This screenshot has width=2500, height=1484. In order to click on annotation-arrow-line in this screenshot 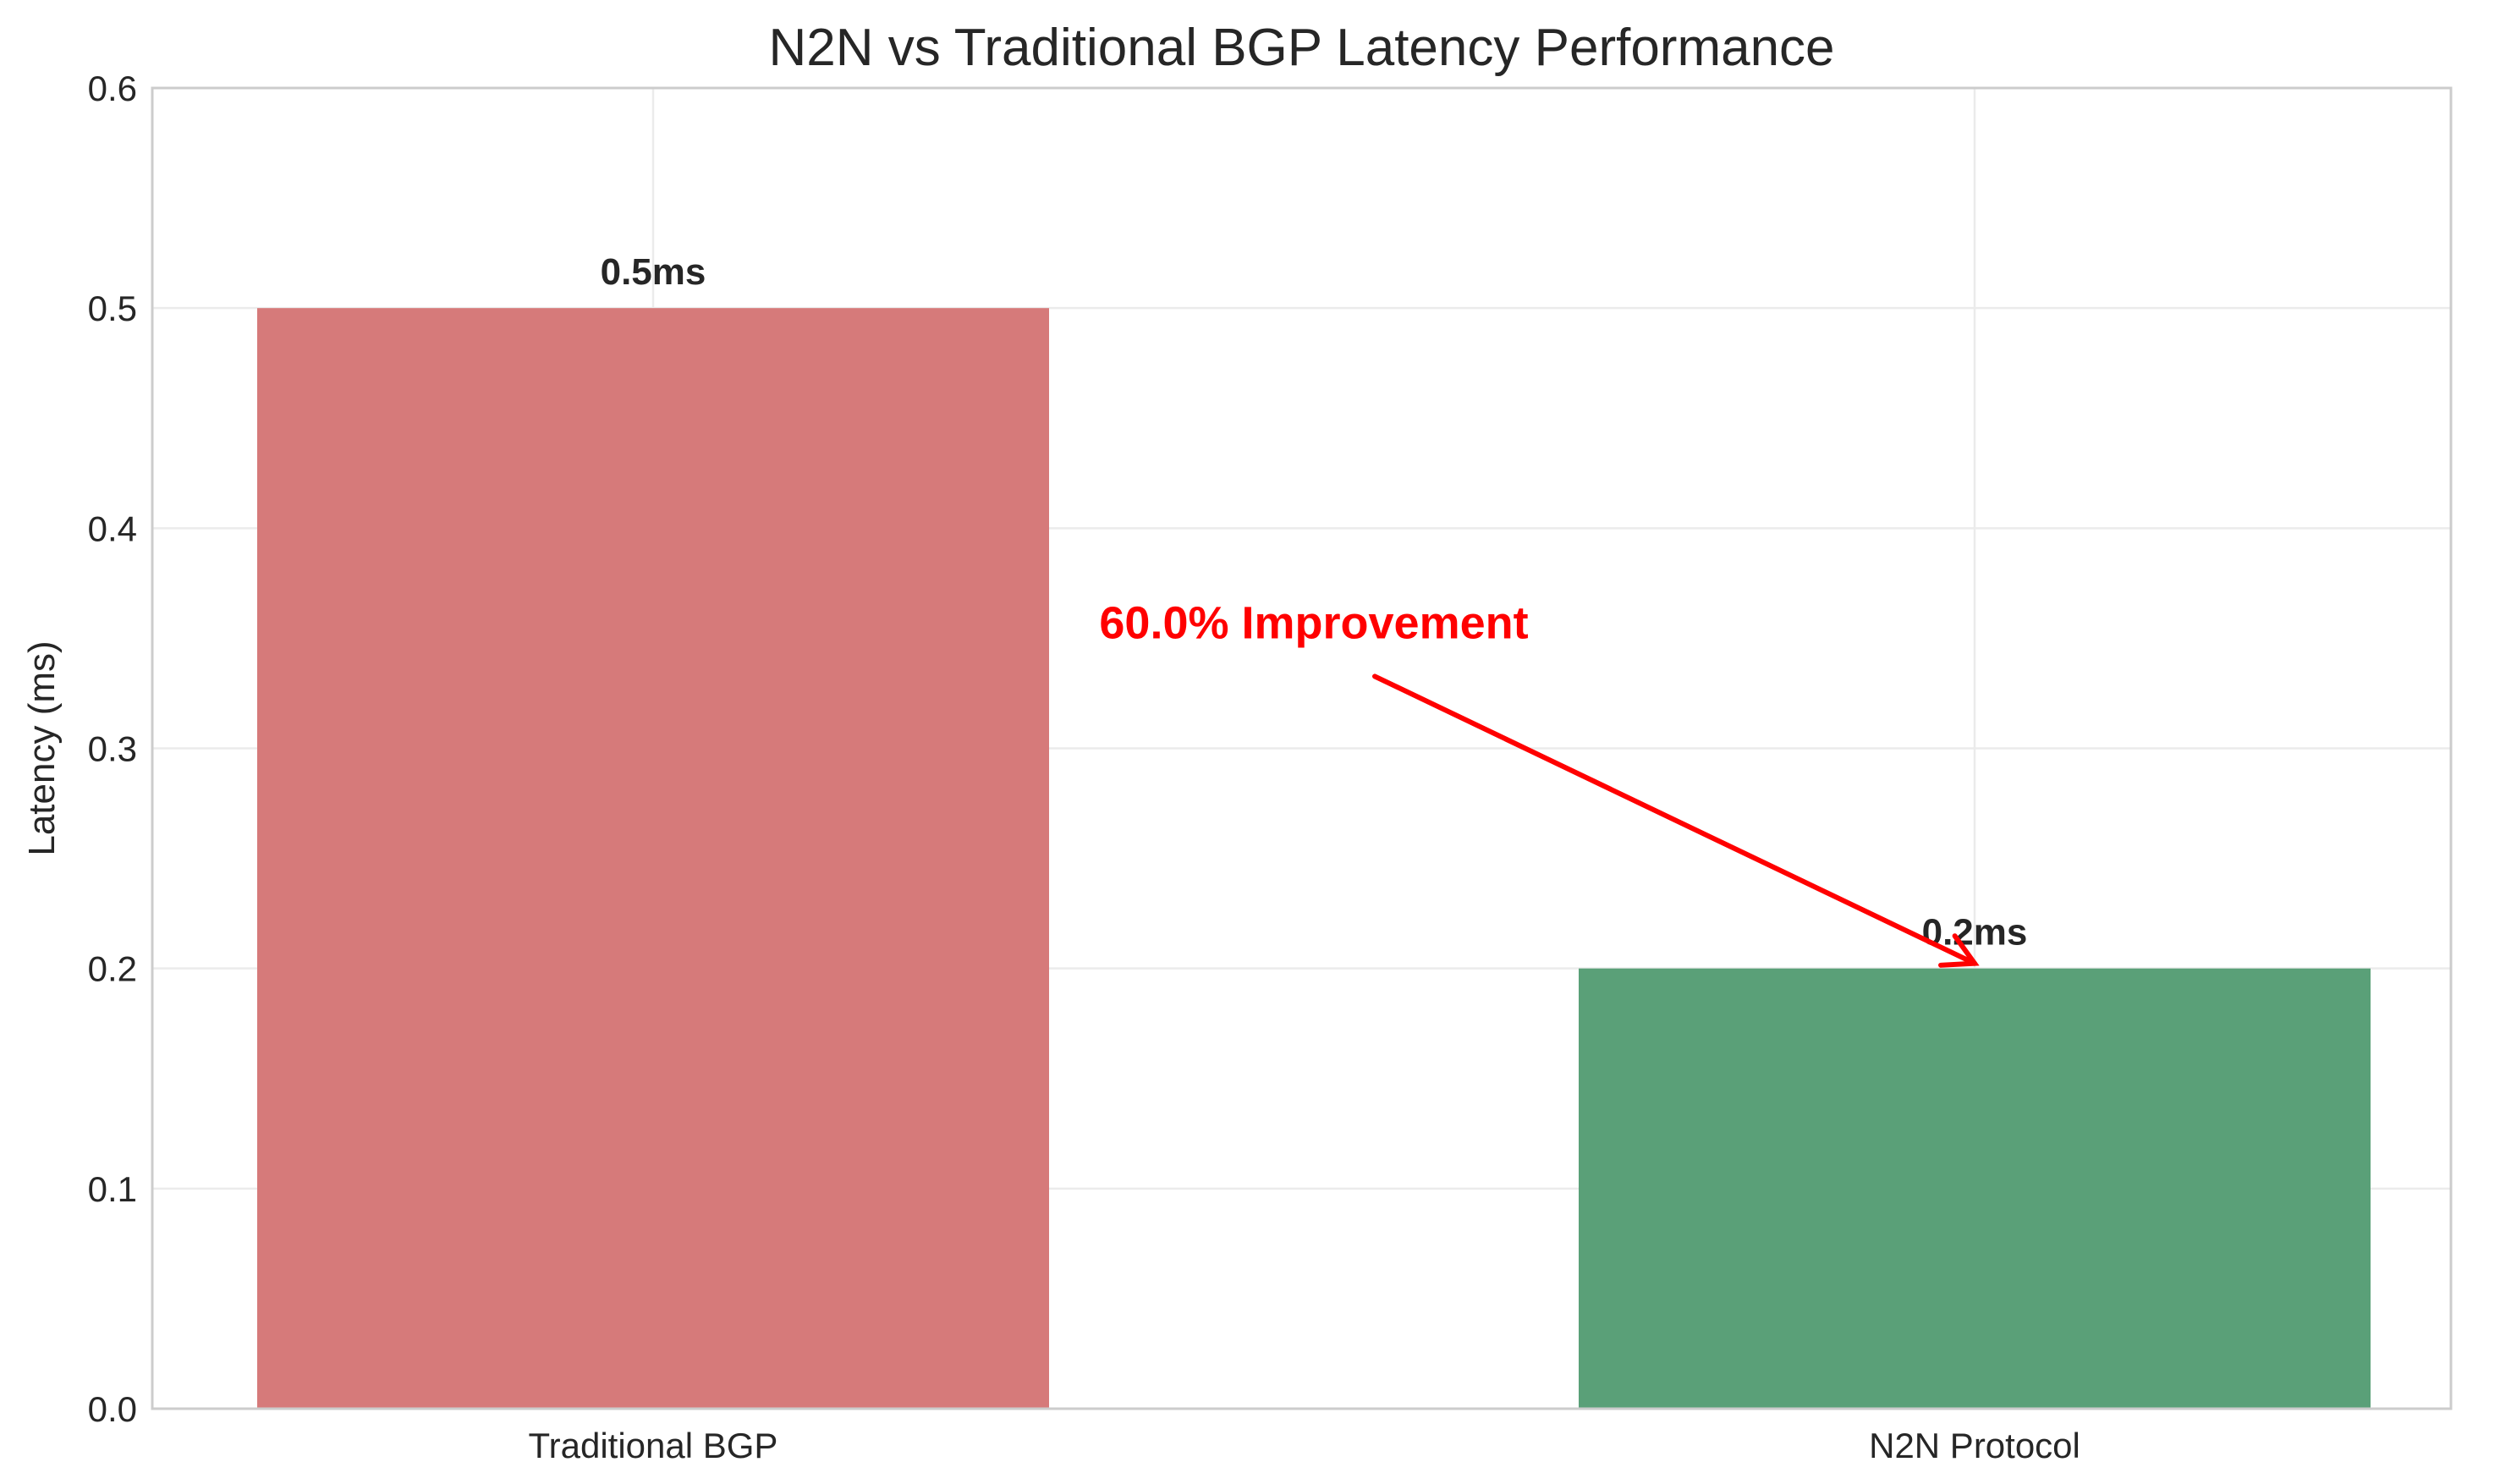, I will do `click(1674, 819)`.